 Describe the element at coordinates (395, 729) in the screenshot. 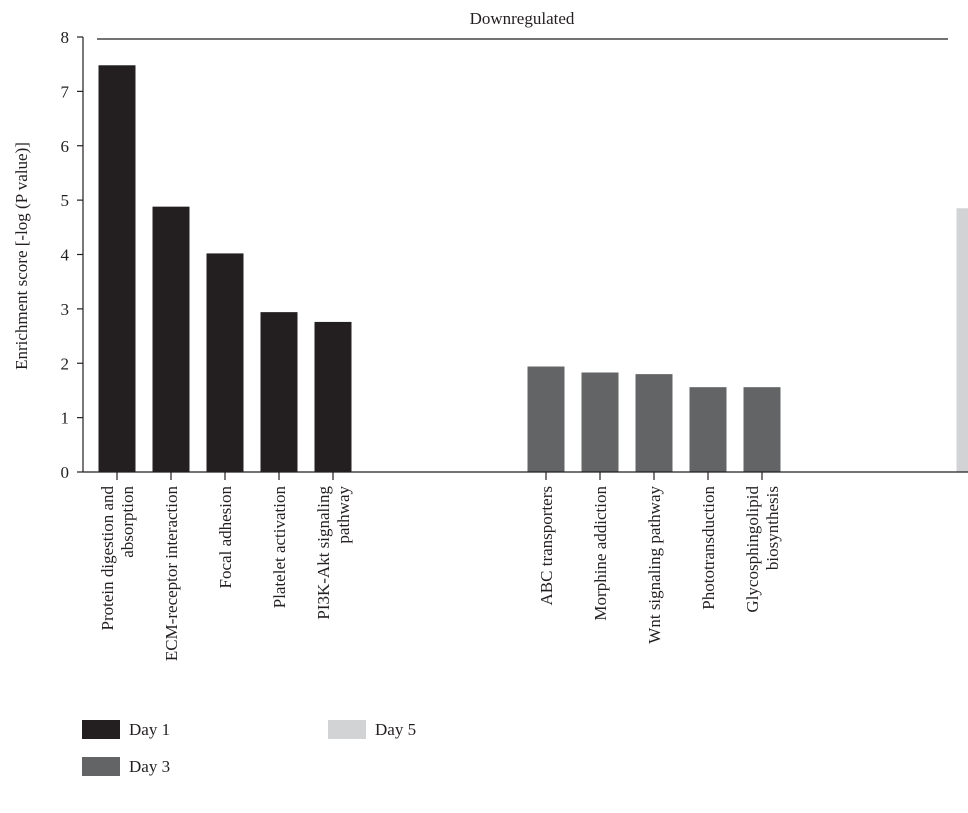

I see `legend-label-3: Day 5` at that location.